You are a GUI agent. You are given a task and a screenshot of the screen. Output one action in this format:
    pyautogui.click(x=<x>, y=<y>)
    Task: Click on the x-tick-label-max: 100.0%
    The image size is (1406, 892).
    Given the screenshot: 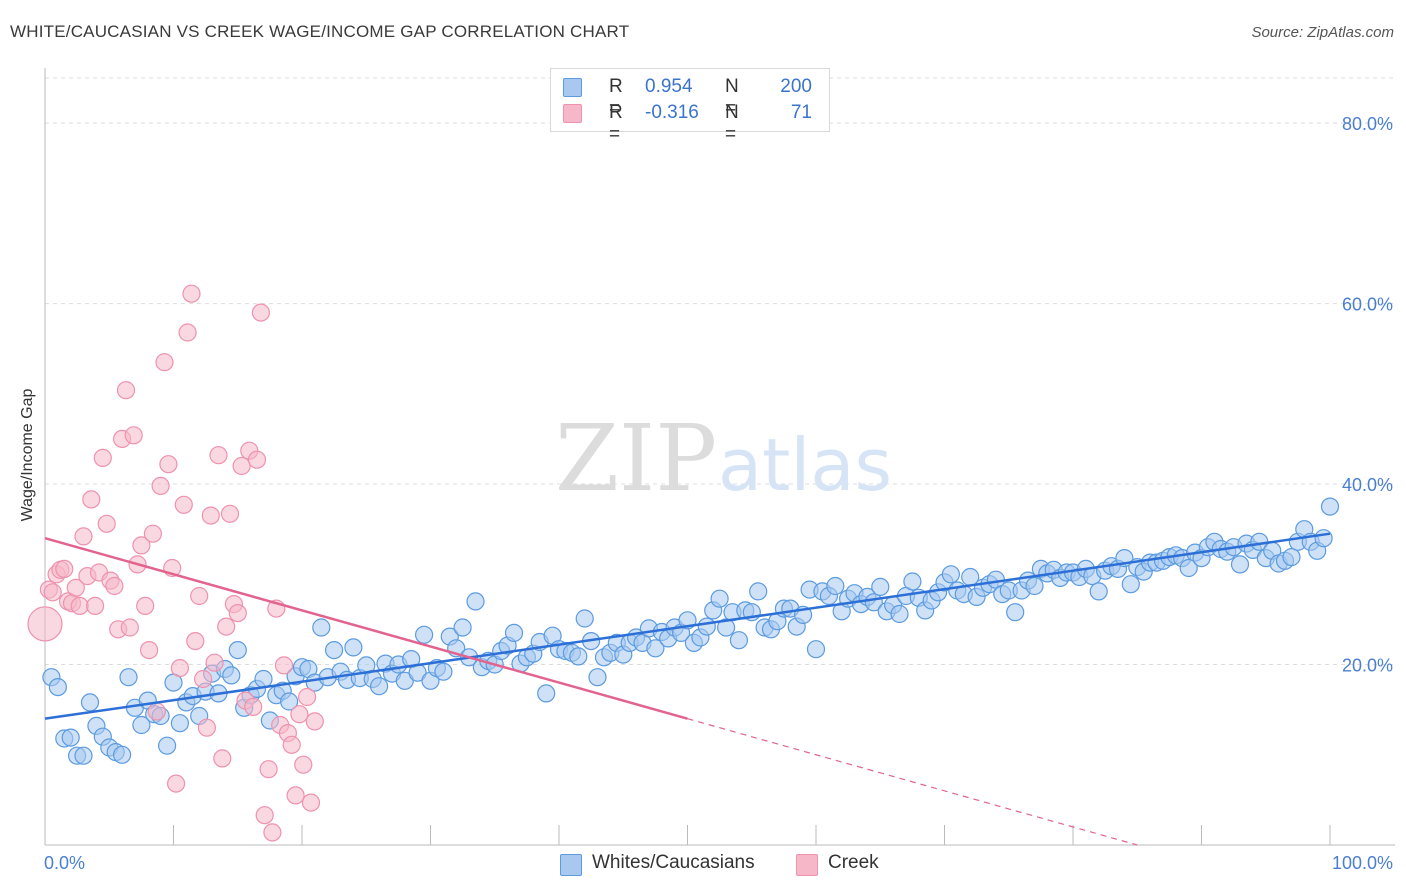 What is the action you would take?
    pyautogui.click(x=1362, y=863)
    